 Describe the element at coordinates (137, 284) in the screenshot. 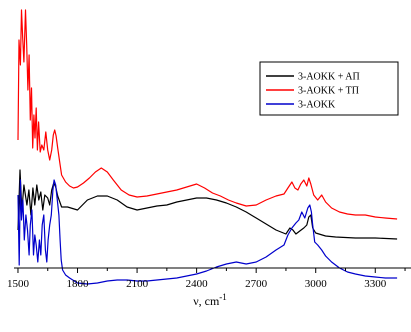

I see `x-tick-label: 2100` at that location.